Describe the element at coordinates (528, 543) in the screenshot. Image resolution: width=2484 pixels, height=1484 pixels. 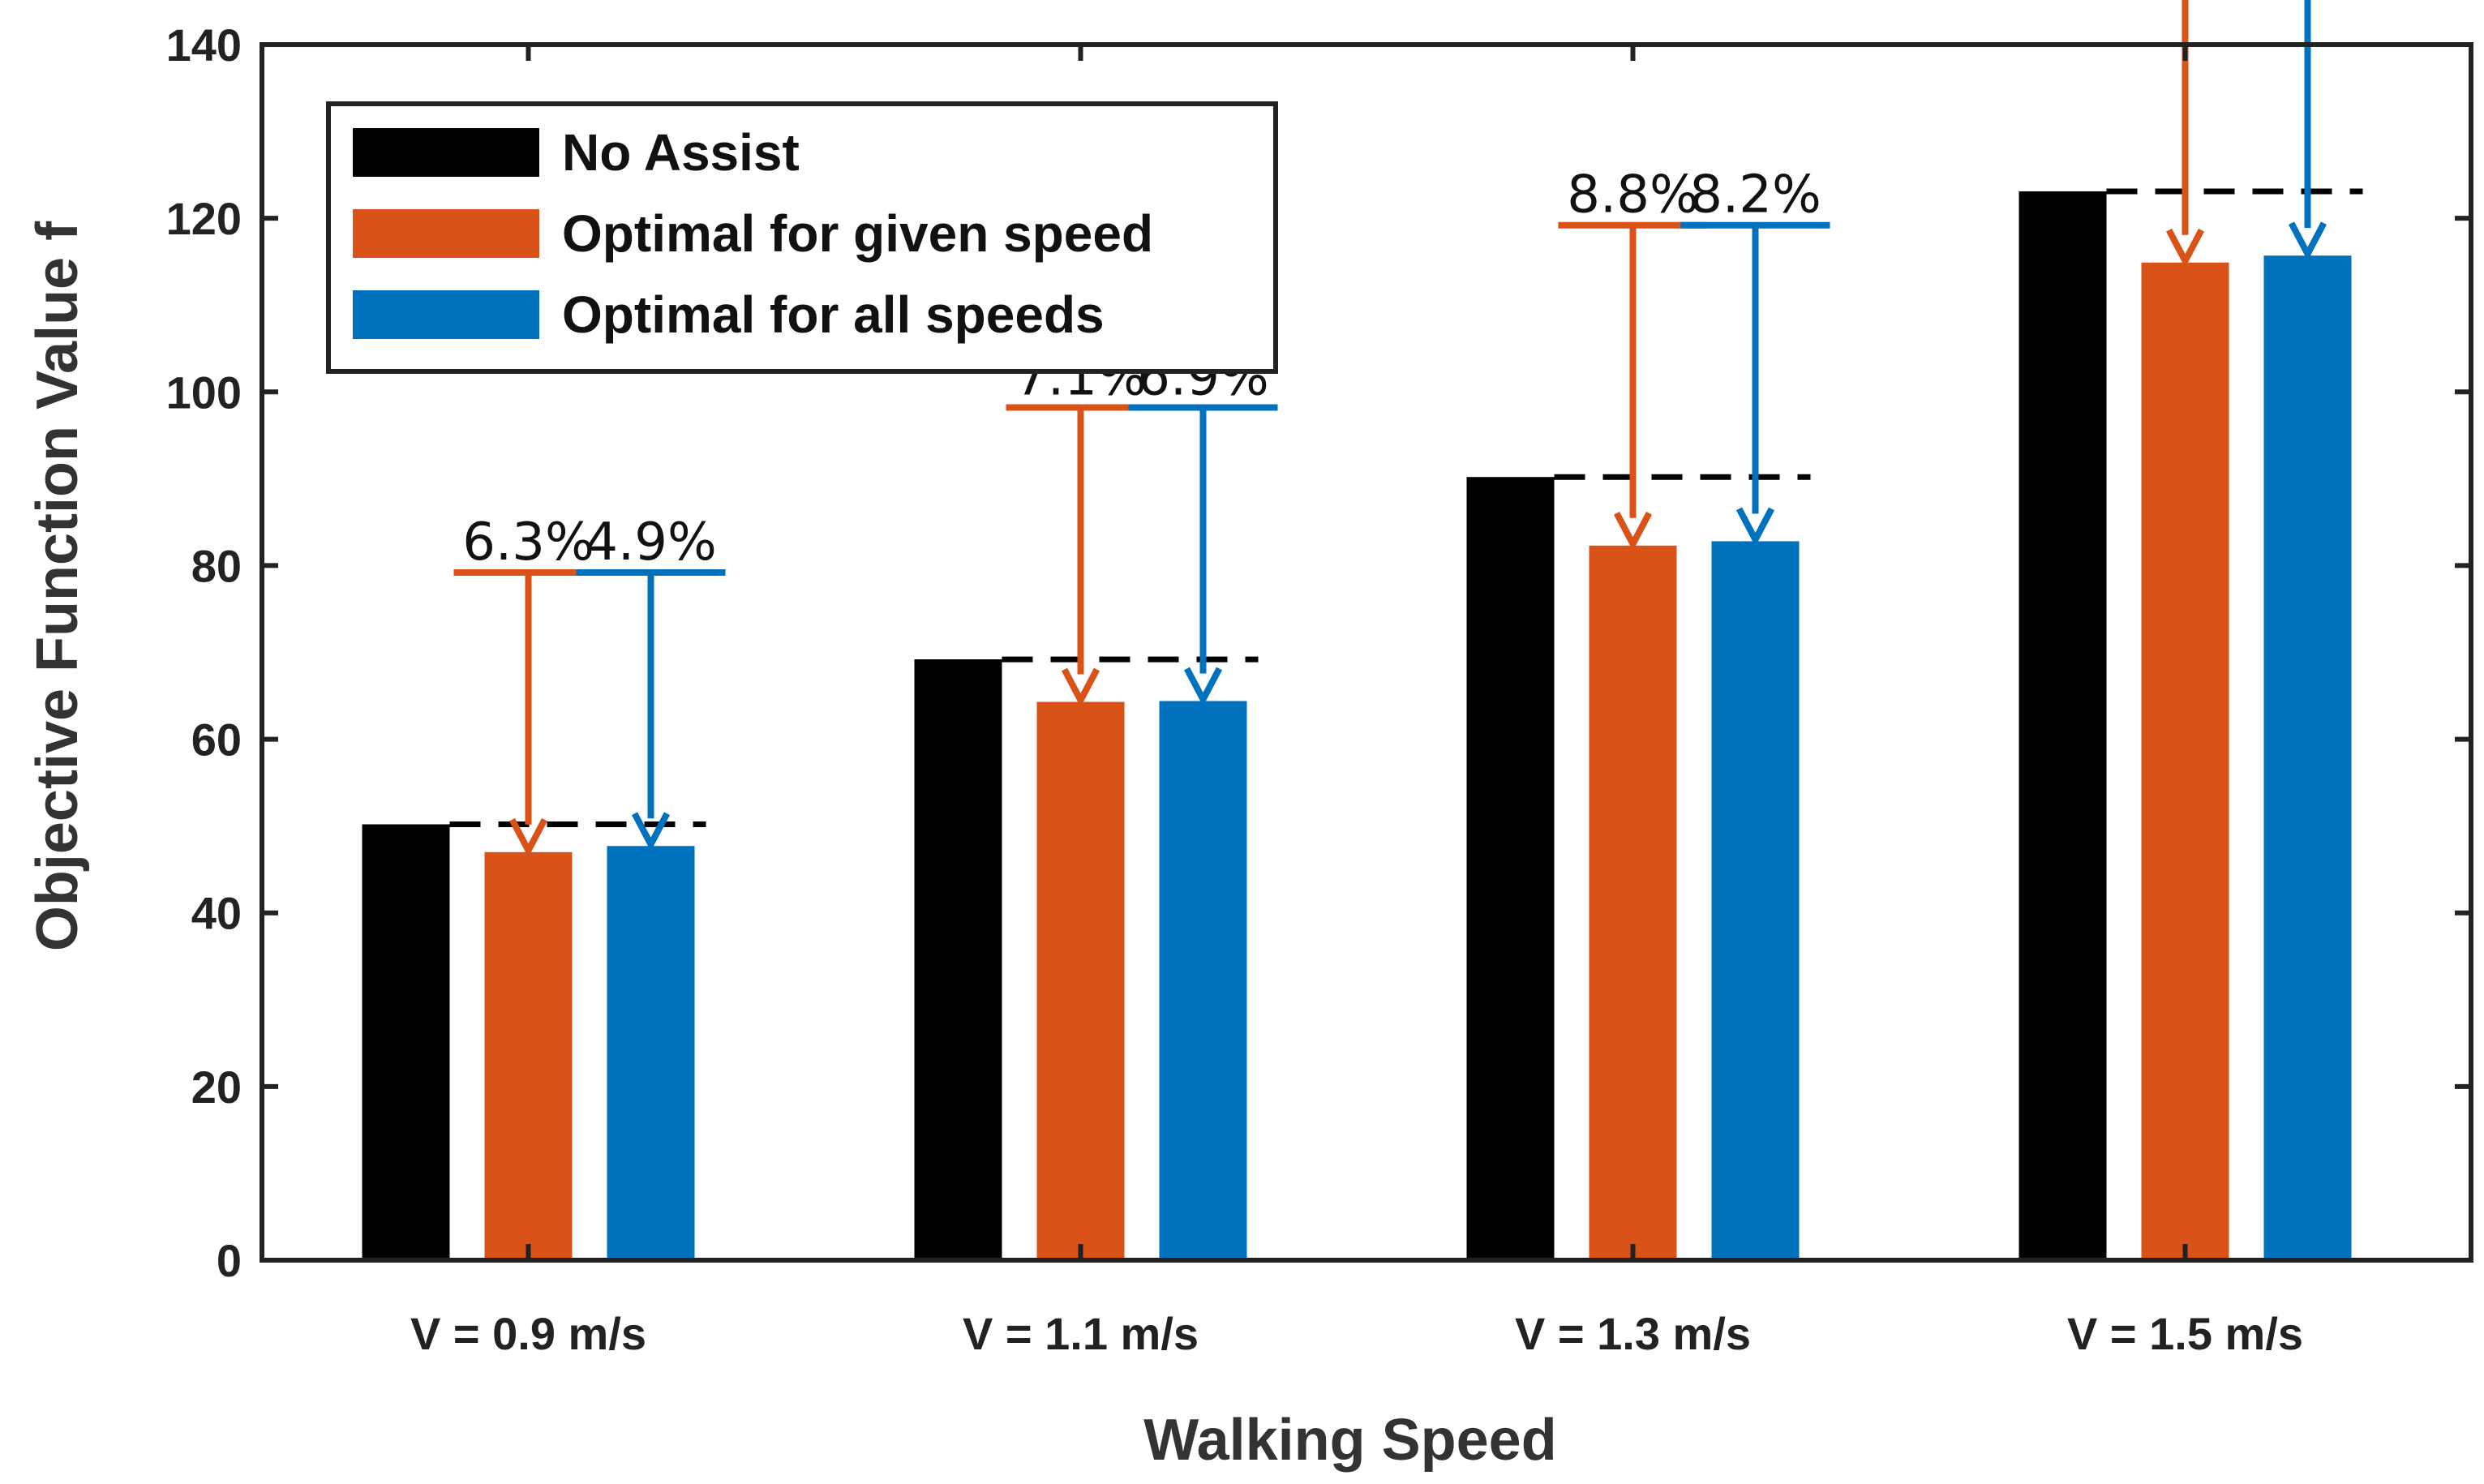
I see `annotation-label-0: 6.3%` at that location.